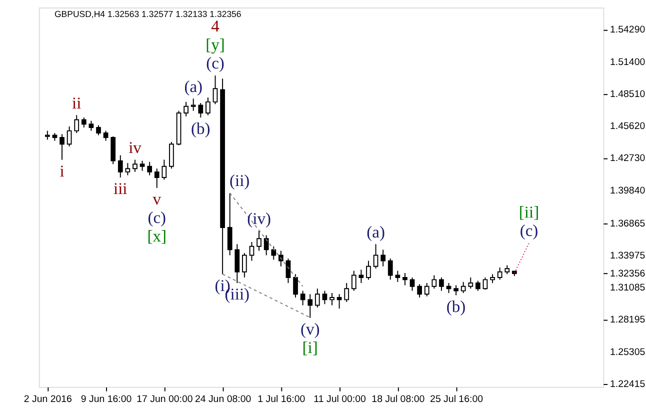  Describe the element at coordinates (239, 180) in the screenshot. I see `annotation: (ii)` at that location.